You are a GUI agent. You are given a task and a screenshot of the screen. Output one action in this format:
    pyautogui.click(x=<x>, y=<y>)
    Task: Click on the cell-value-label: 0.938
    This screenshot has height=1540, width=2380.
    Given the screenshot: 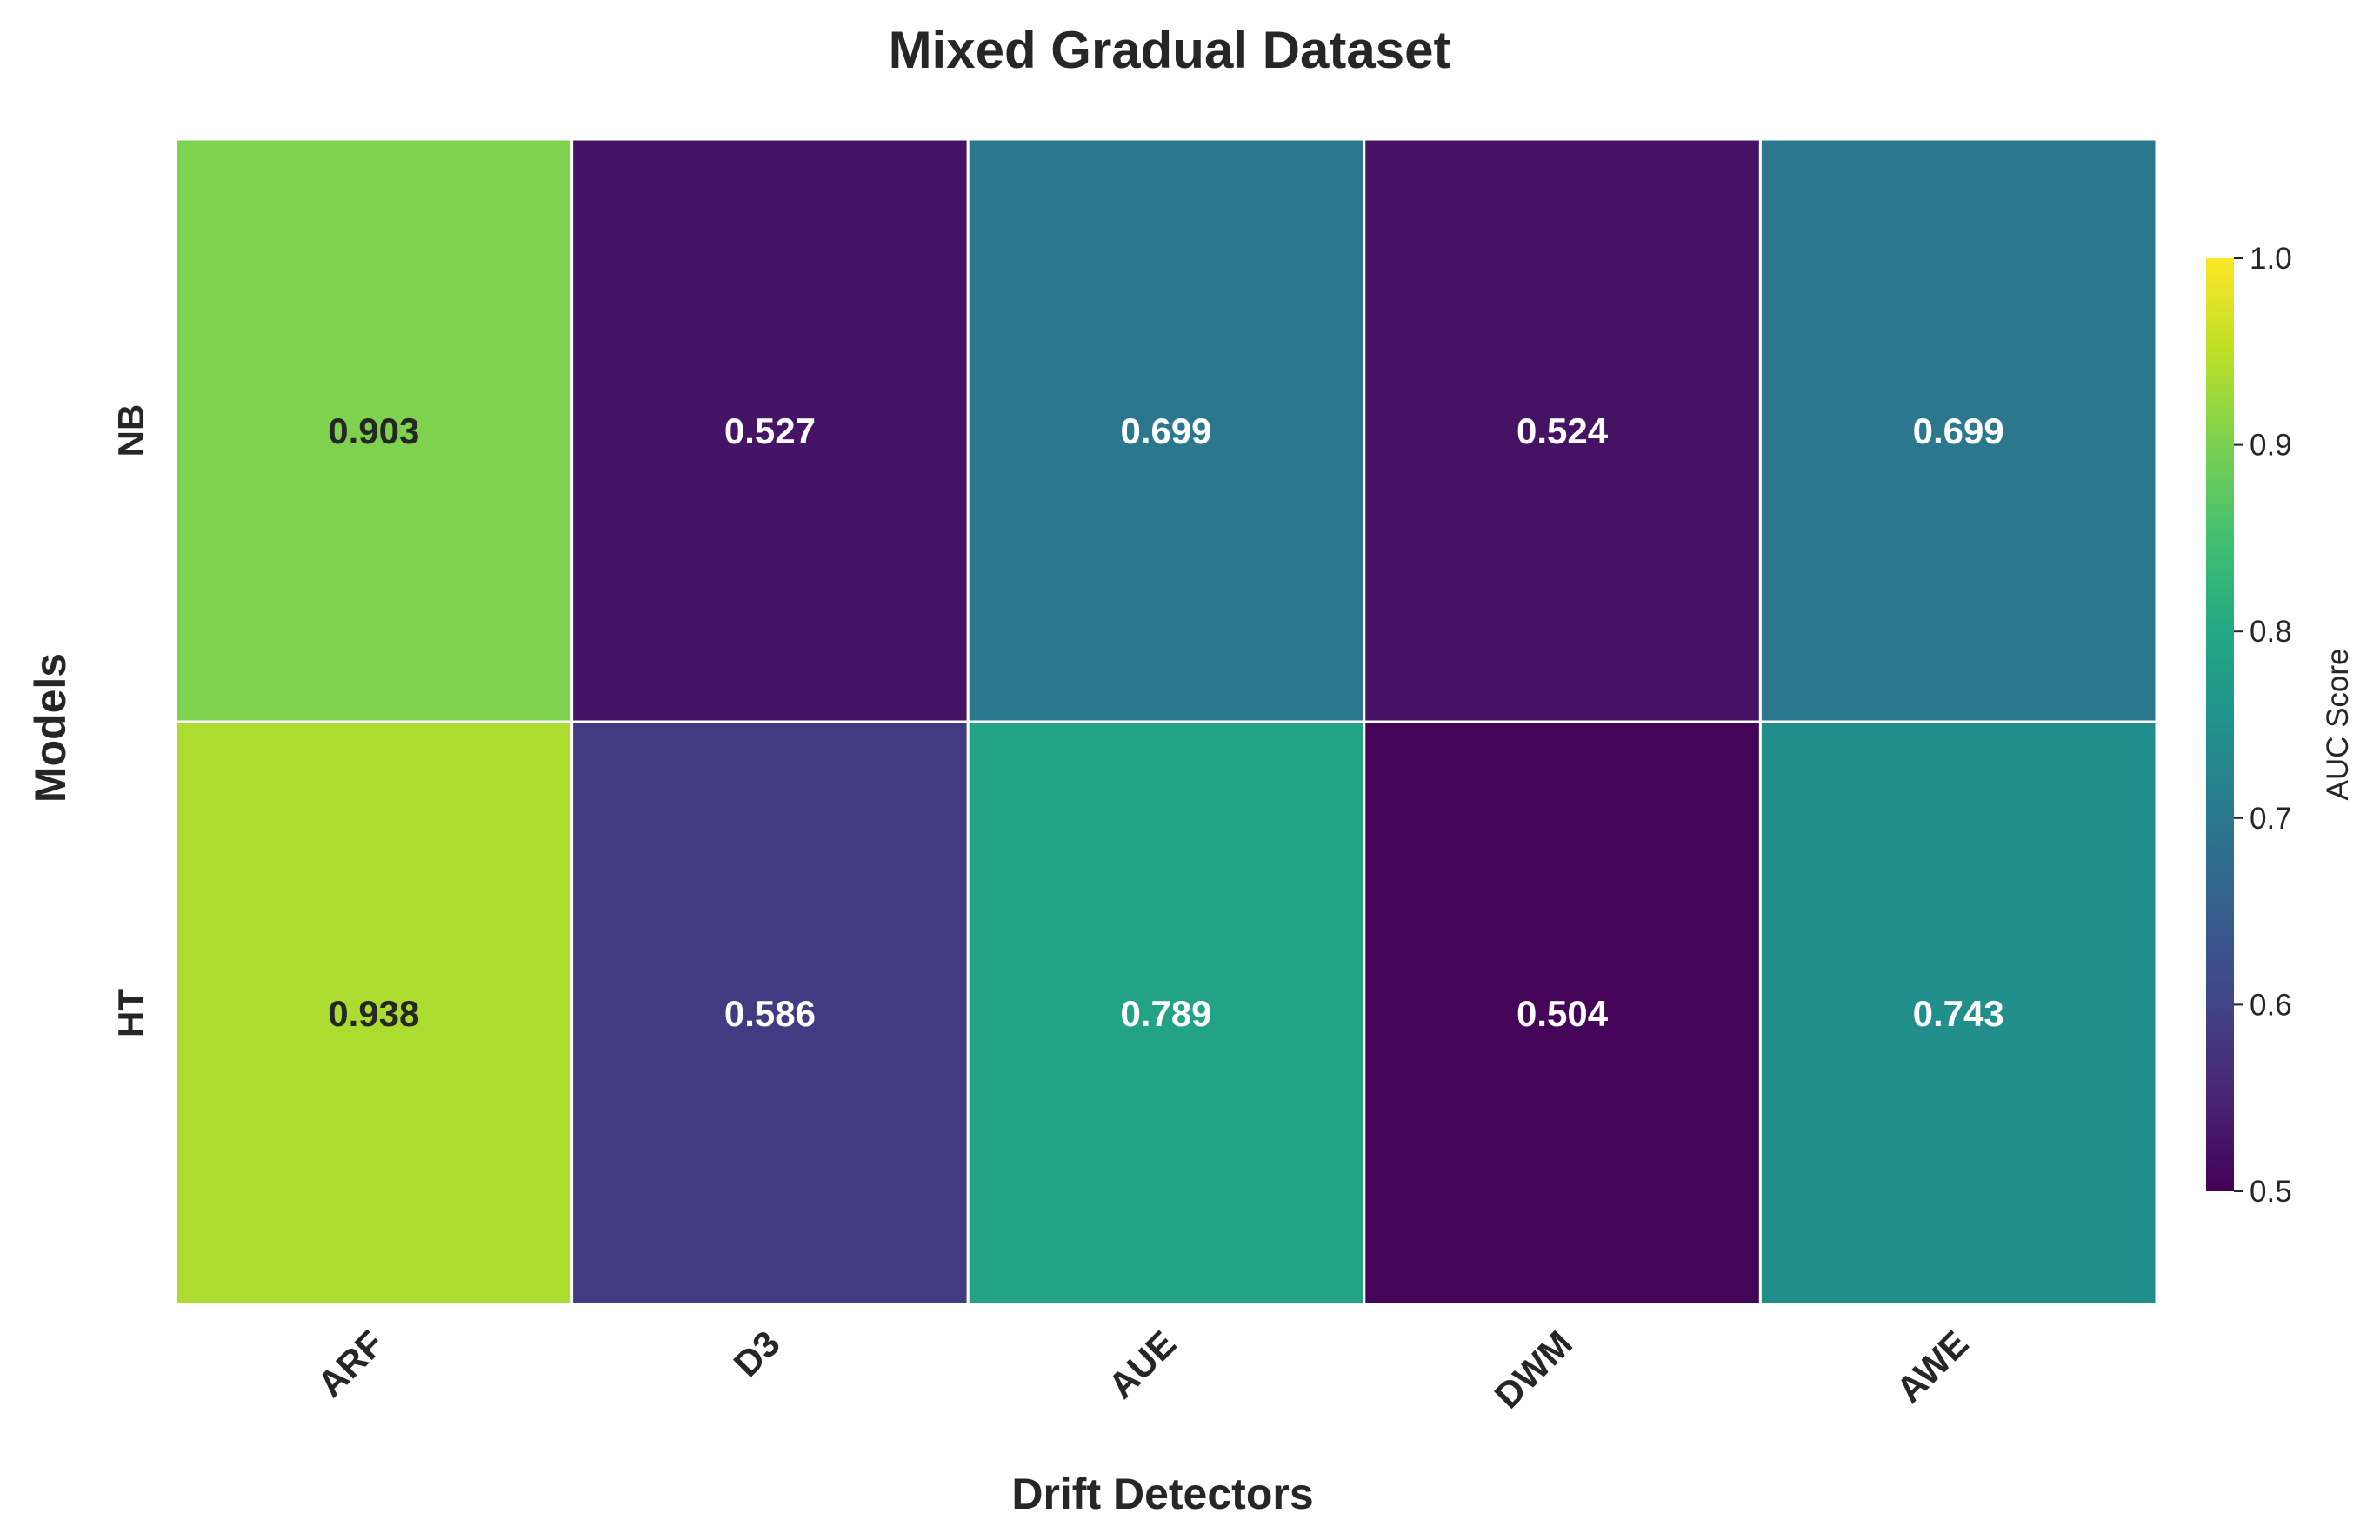 What is the action you would take?
    pyautogui.click(x=373, y=1013)
    